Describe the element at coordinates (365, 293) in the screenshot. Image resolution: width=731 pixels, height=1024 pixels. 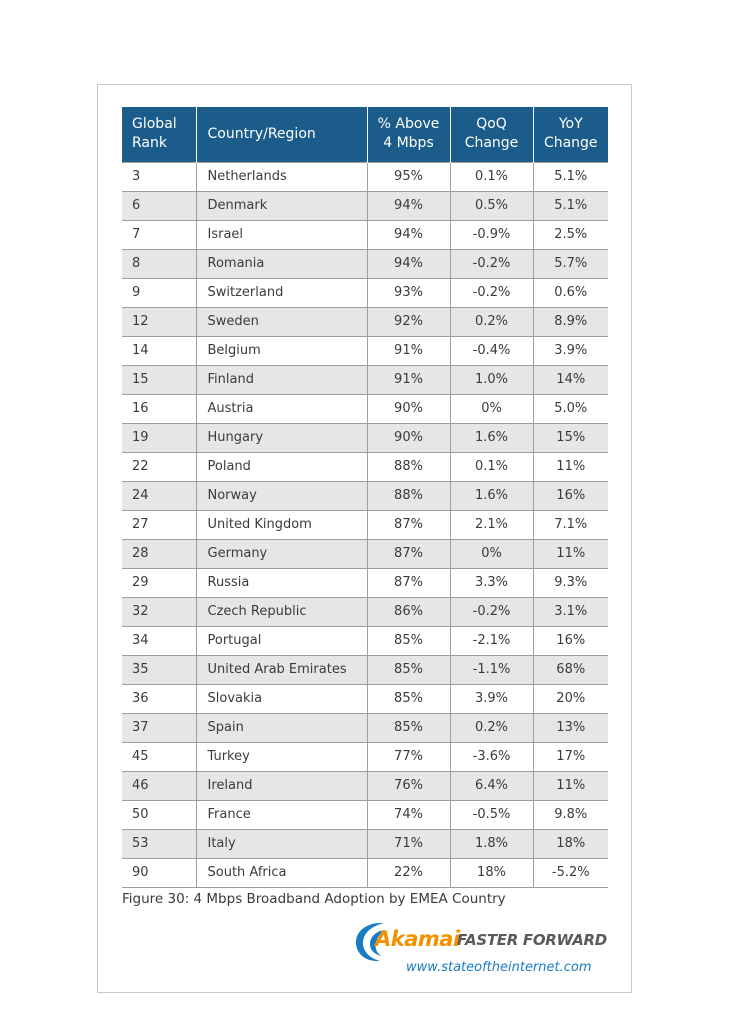
I see `table-row: 9 Switzerland 93% -0.2% 0.6%` at that location.